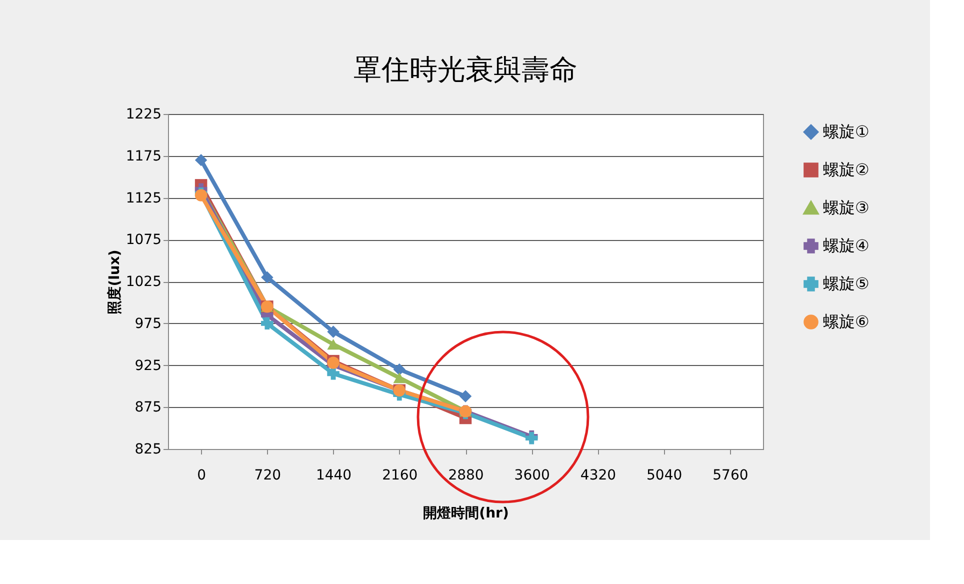  I want to click on x-tick-label: 4320, so click(598, 476).